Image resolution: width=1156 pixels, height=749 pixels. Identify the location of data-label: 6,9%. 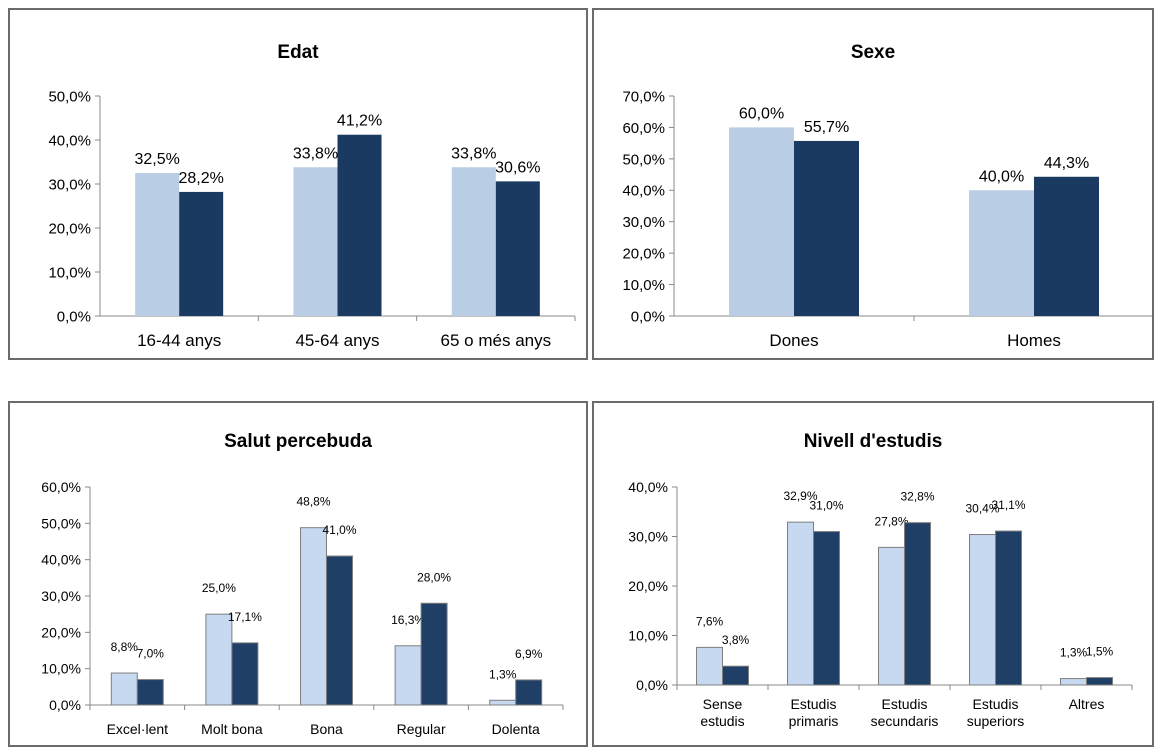
(529, 654).